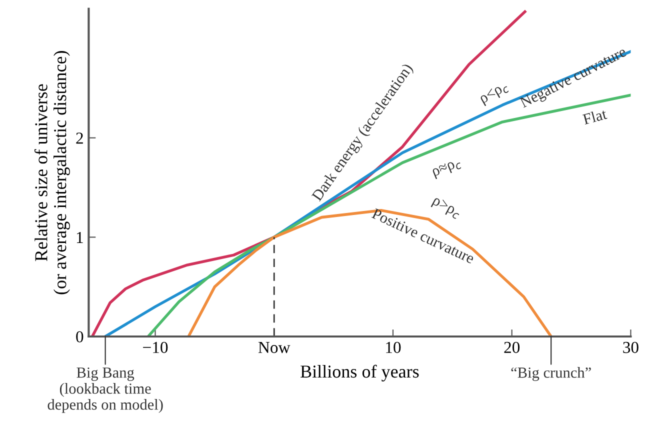 Image resolution: width=657 pixels, height=437 pixels. Describe the element at coordinates (79, 237) in the screenshot. I see `y-tick-label: 1` at that location.